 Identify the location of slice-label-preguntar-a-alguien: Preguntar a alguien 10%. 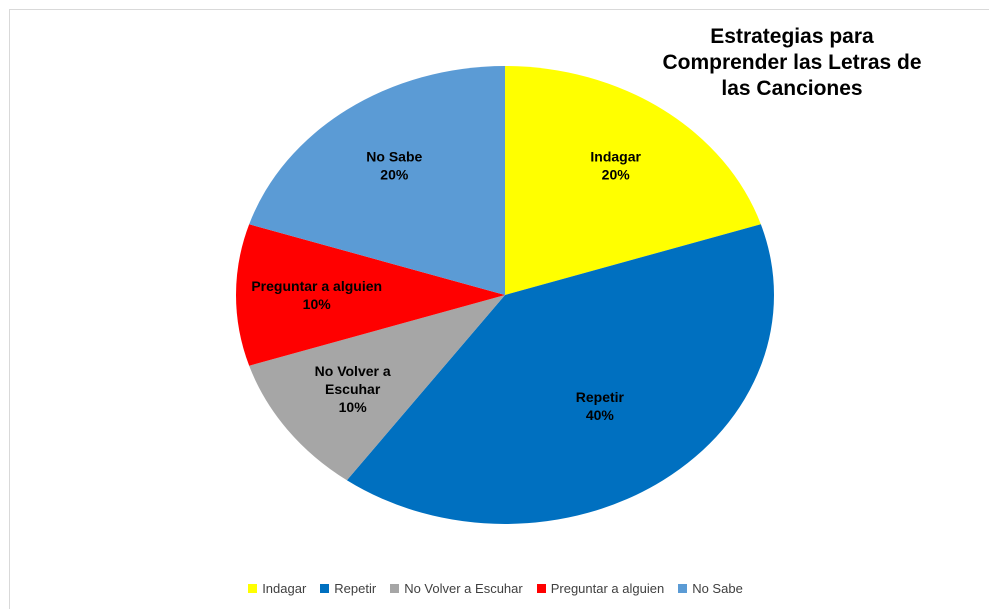
(316, 295).